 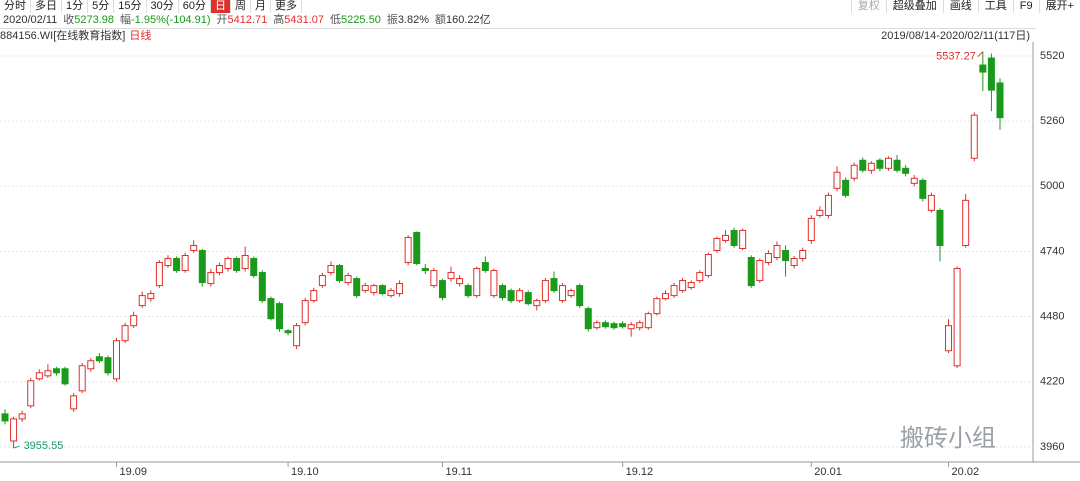 What do you see at coordinates (15, 6) in the screenshot?
I see `period-button: 分时` at bounding box center [15, 6].